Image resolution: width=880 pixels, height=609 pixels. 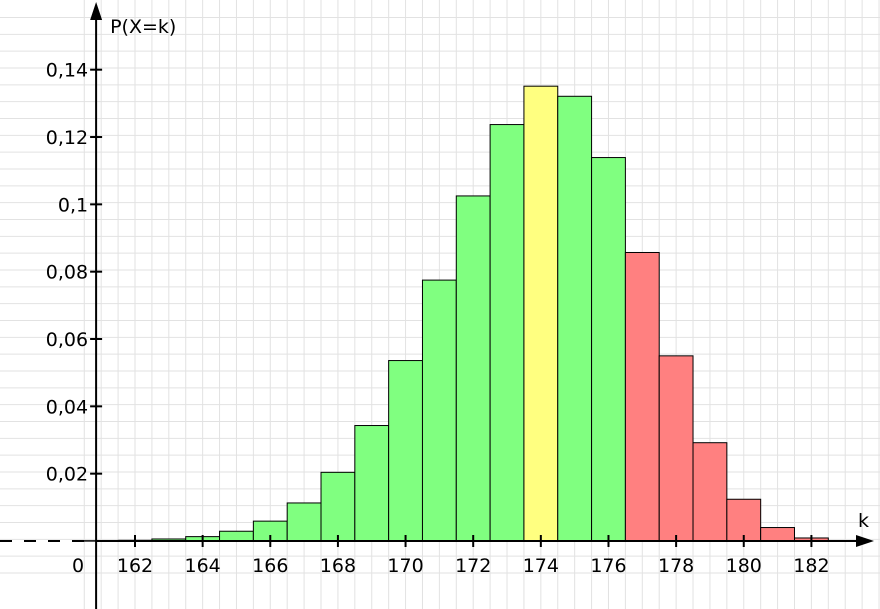 What do you see at coordinates (676, 566) in the screenshot?
I see `x-tick-label: 178` at bounding box center [676, 566].